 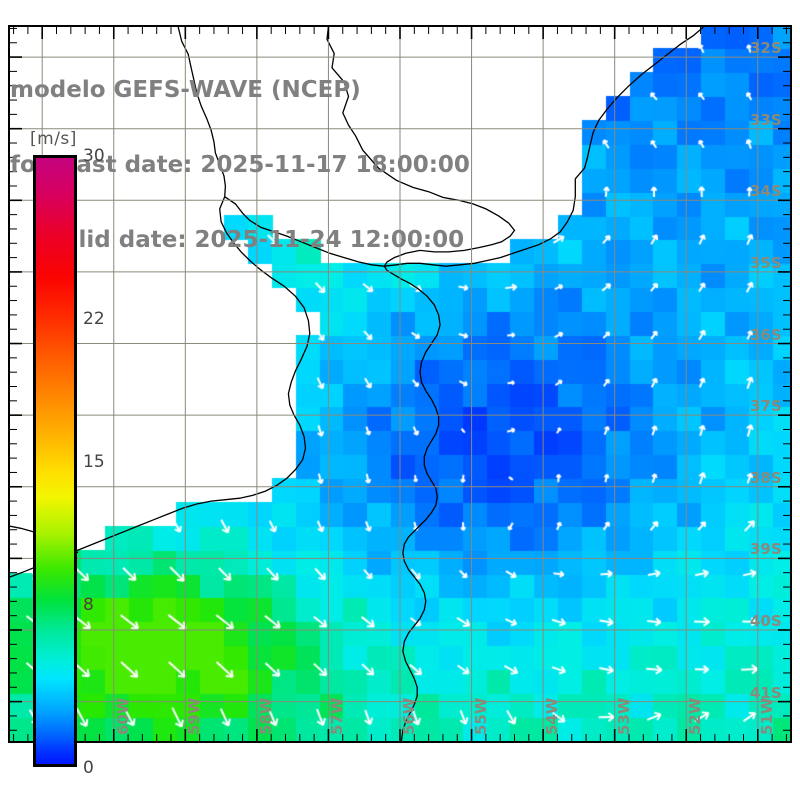 What do you see at coordinates (94, 156) in the screenshot?
I see `colorbar-tick-30: 30` at bounding box center [94, 156].